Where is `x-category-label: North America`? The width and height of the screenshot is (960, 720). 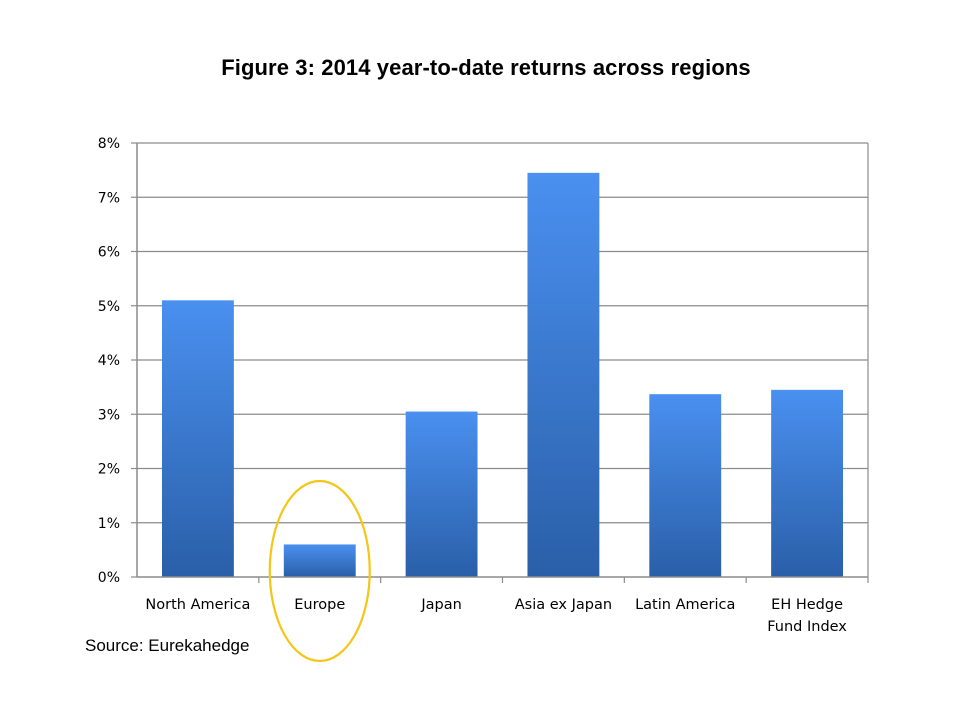 x-category-label: North America is located at coordinates (197, 605).